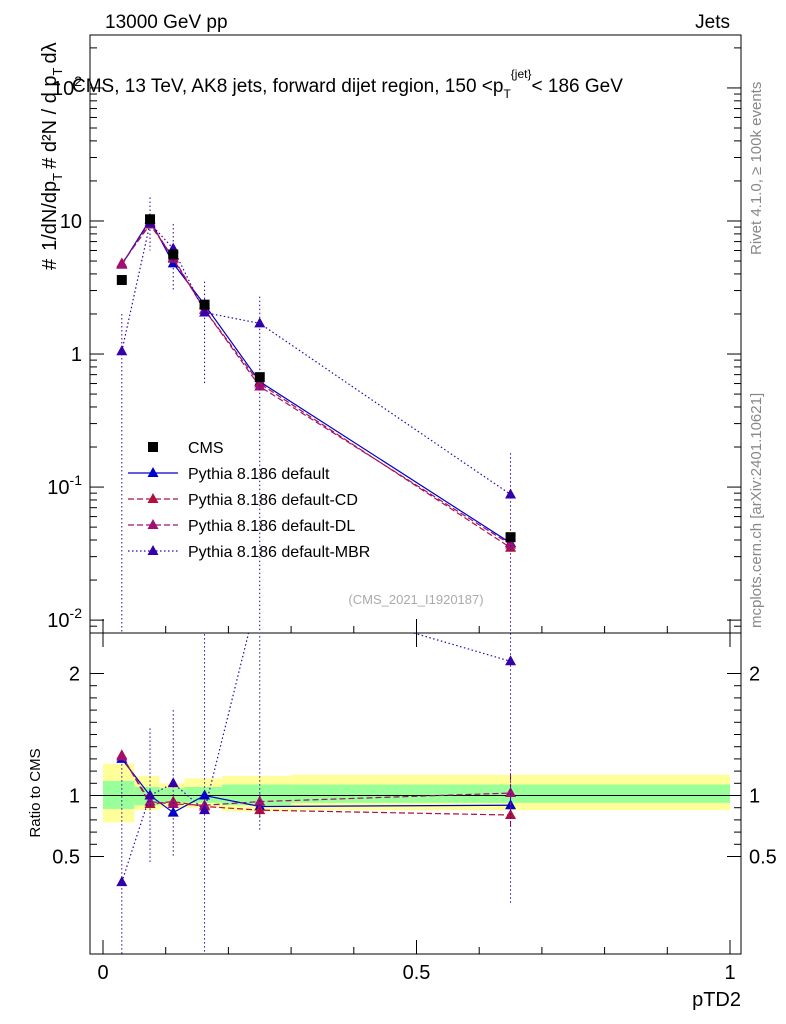 The height and width of the screenshot is (1024, 786). I want to click on y-axis-label-hash: #, so click(50, 264).